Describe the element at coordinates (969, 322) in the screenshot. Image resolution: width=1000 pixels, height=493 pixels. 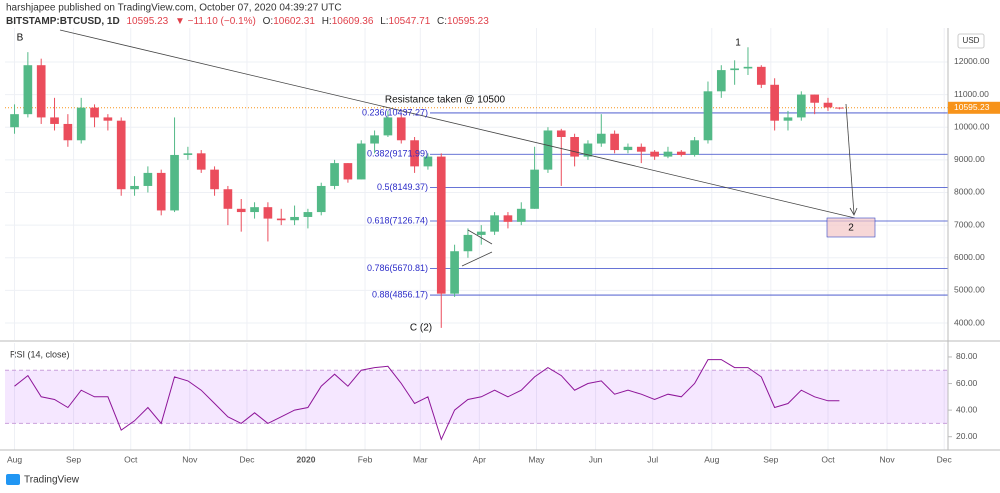
I see `y-tick-label: 4000.00` at that location.